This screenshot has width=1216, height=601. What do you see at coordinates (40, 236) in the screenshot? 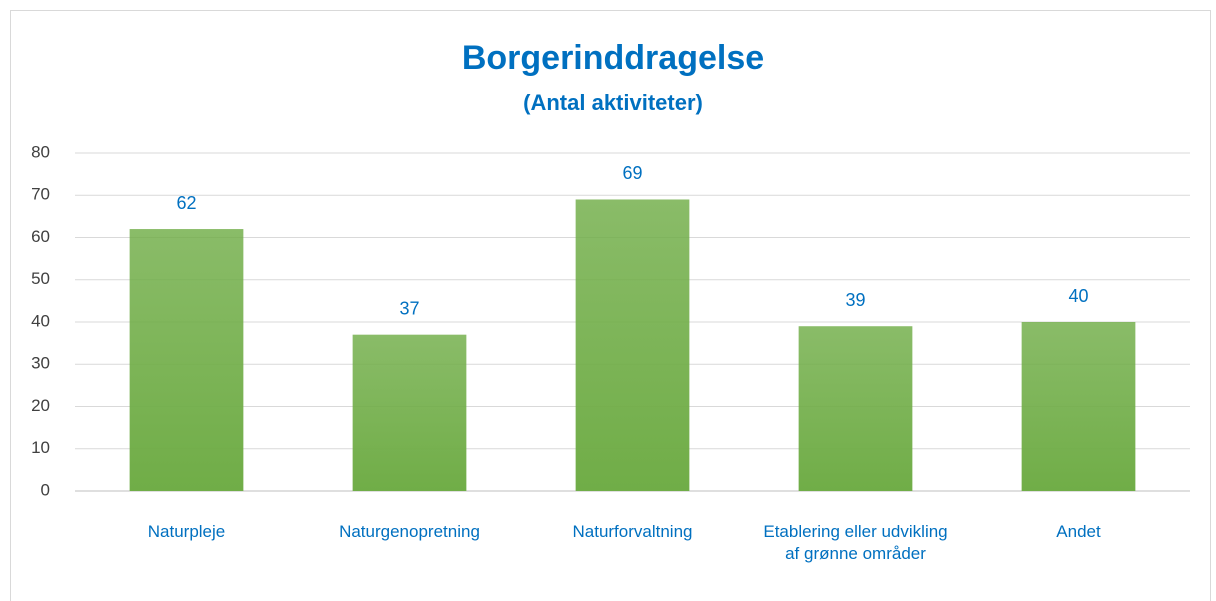
I see `y-tick-label: 60` at bounding box center [40, 236].